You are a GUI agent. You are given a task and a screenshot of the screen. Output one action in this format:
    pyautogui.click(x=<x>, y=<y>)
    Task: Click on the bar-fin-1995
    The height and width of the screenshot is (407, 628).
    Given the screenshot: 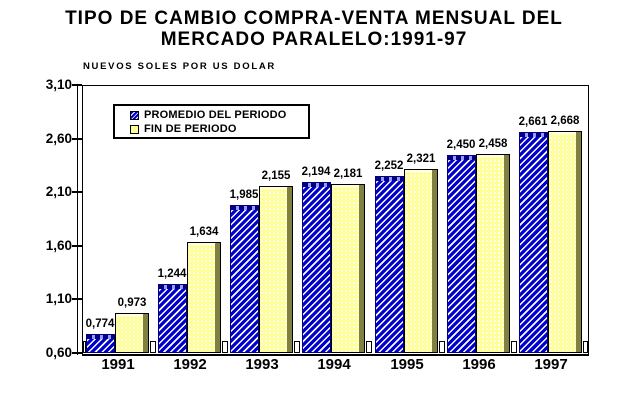 What is the action you would take?
    pyautogui.click(x=421, y=261)
    